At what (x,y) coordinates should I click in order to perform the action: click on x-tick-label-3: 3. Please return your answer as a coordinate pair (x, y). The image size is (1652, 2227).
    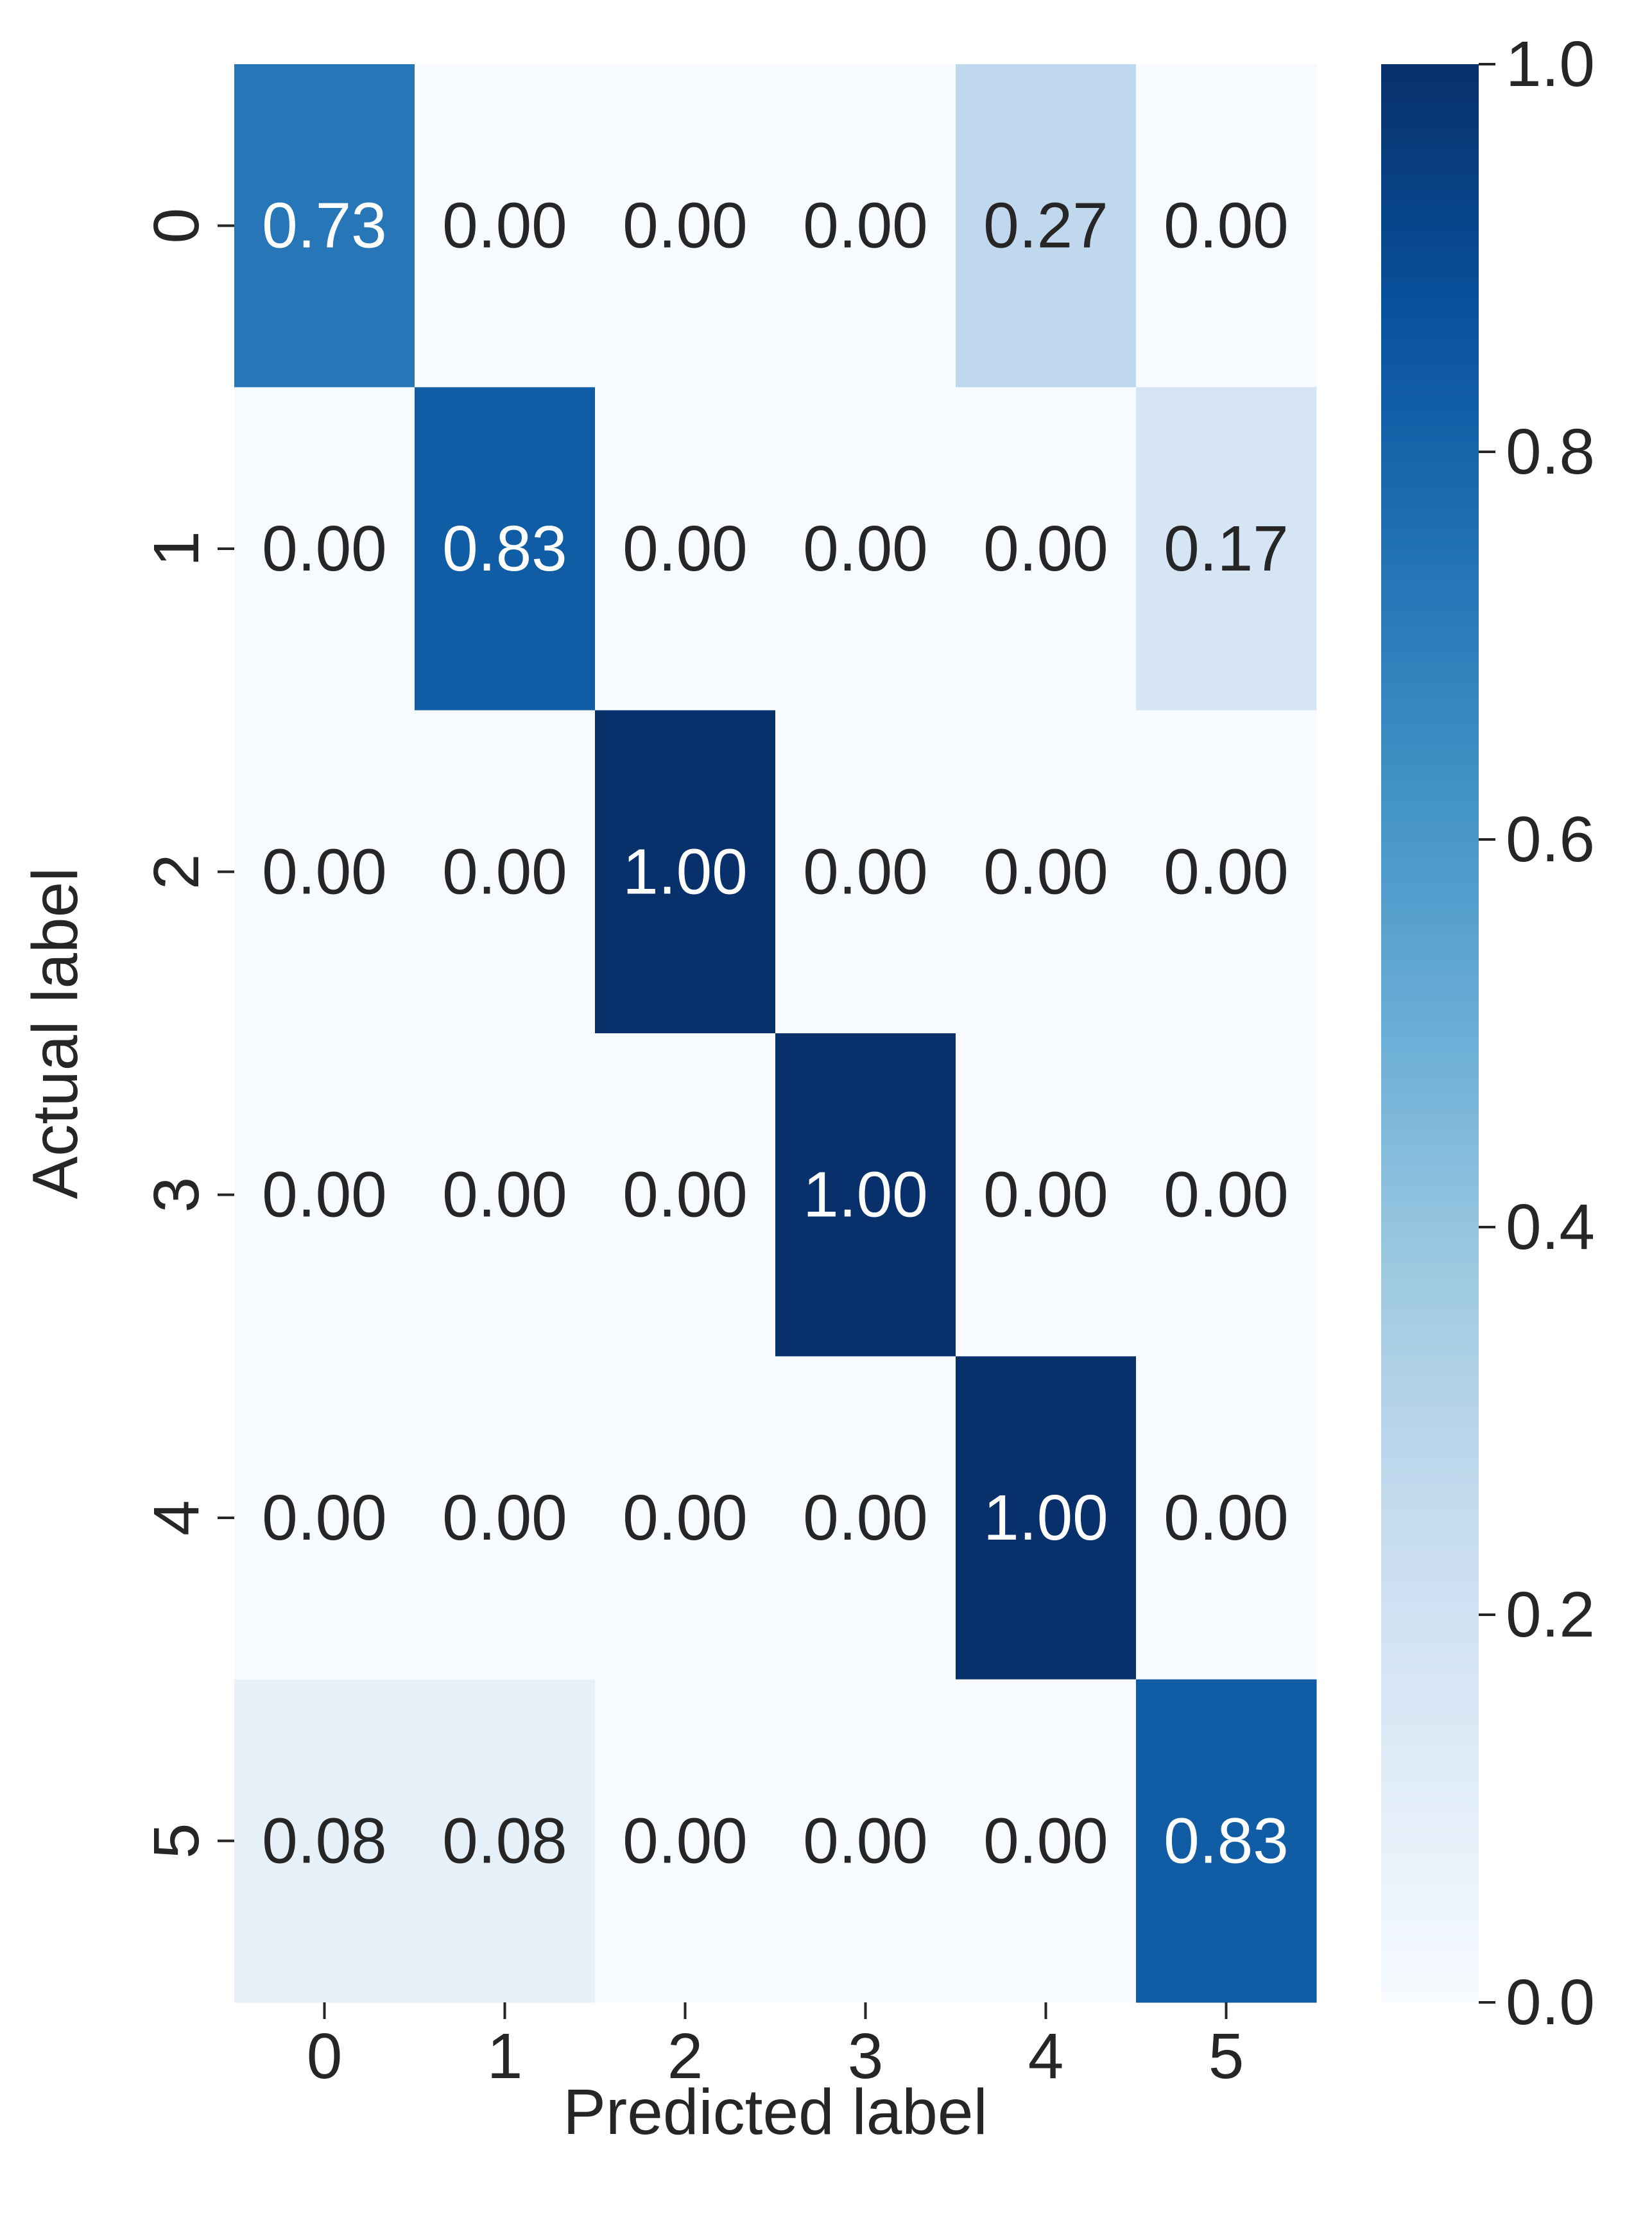
    Looking at the image, I should click on (866, 2056).